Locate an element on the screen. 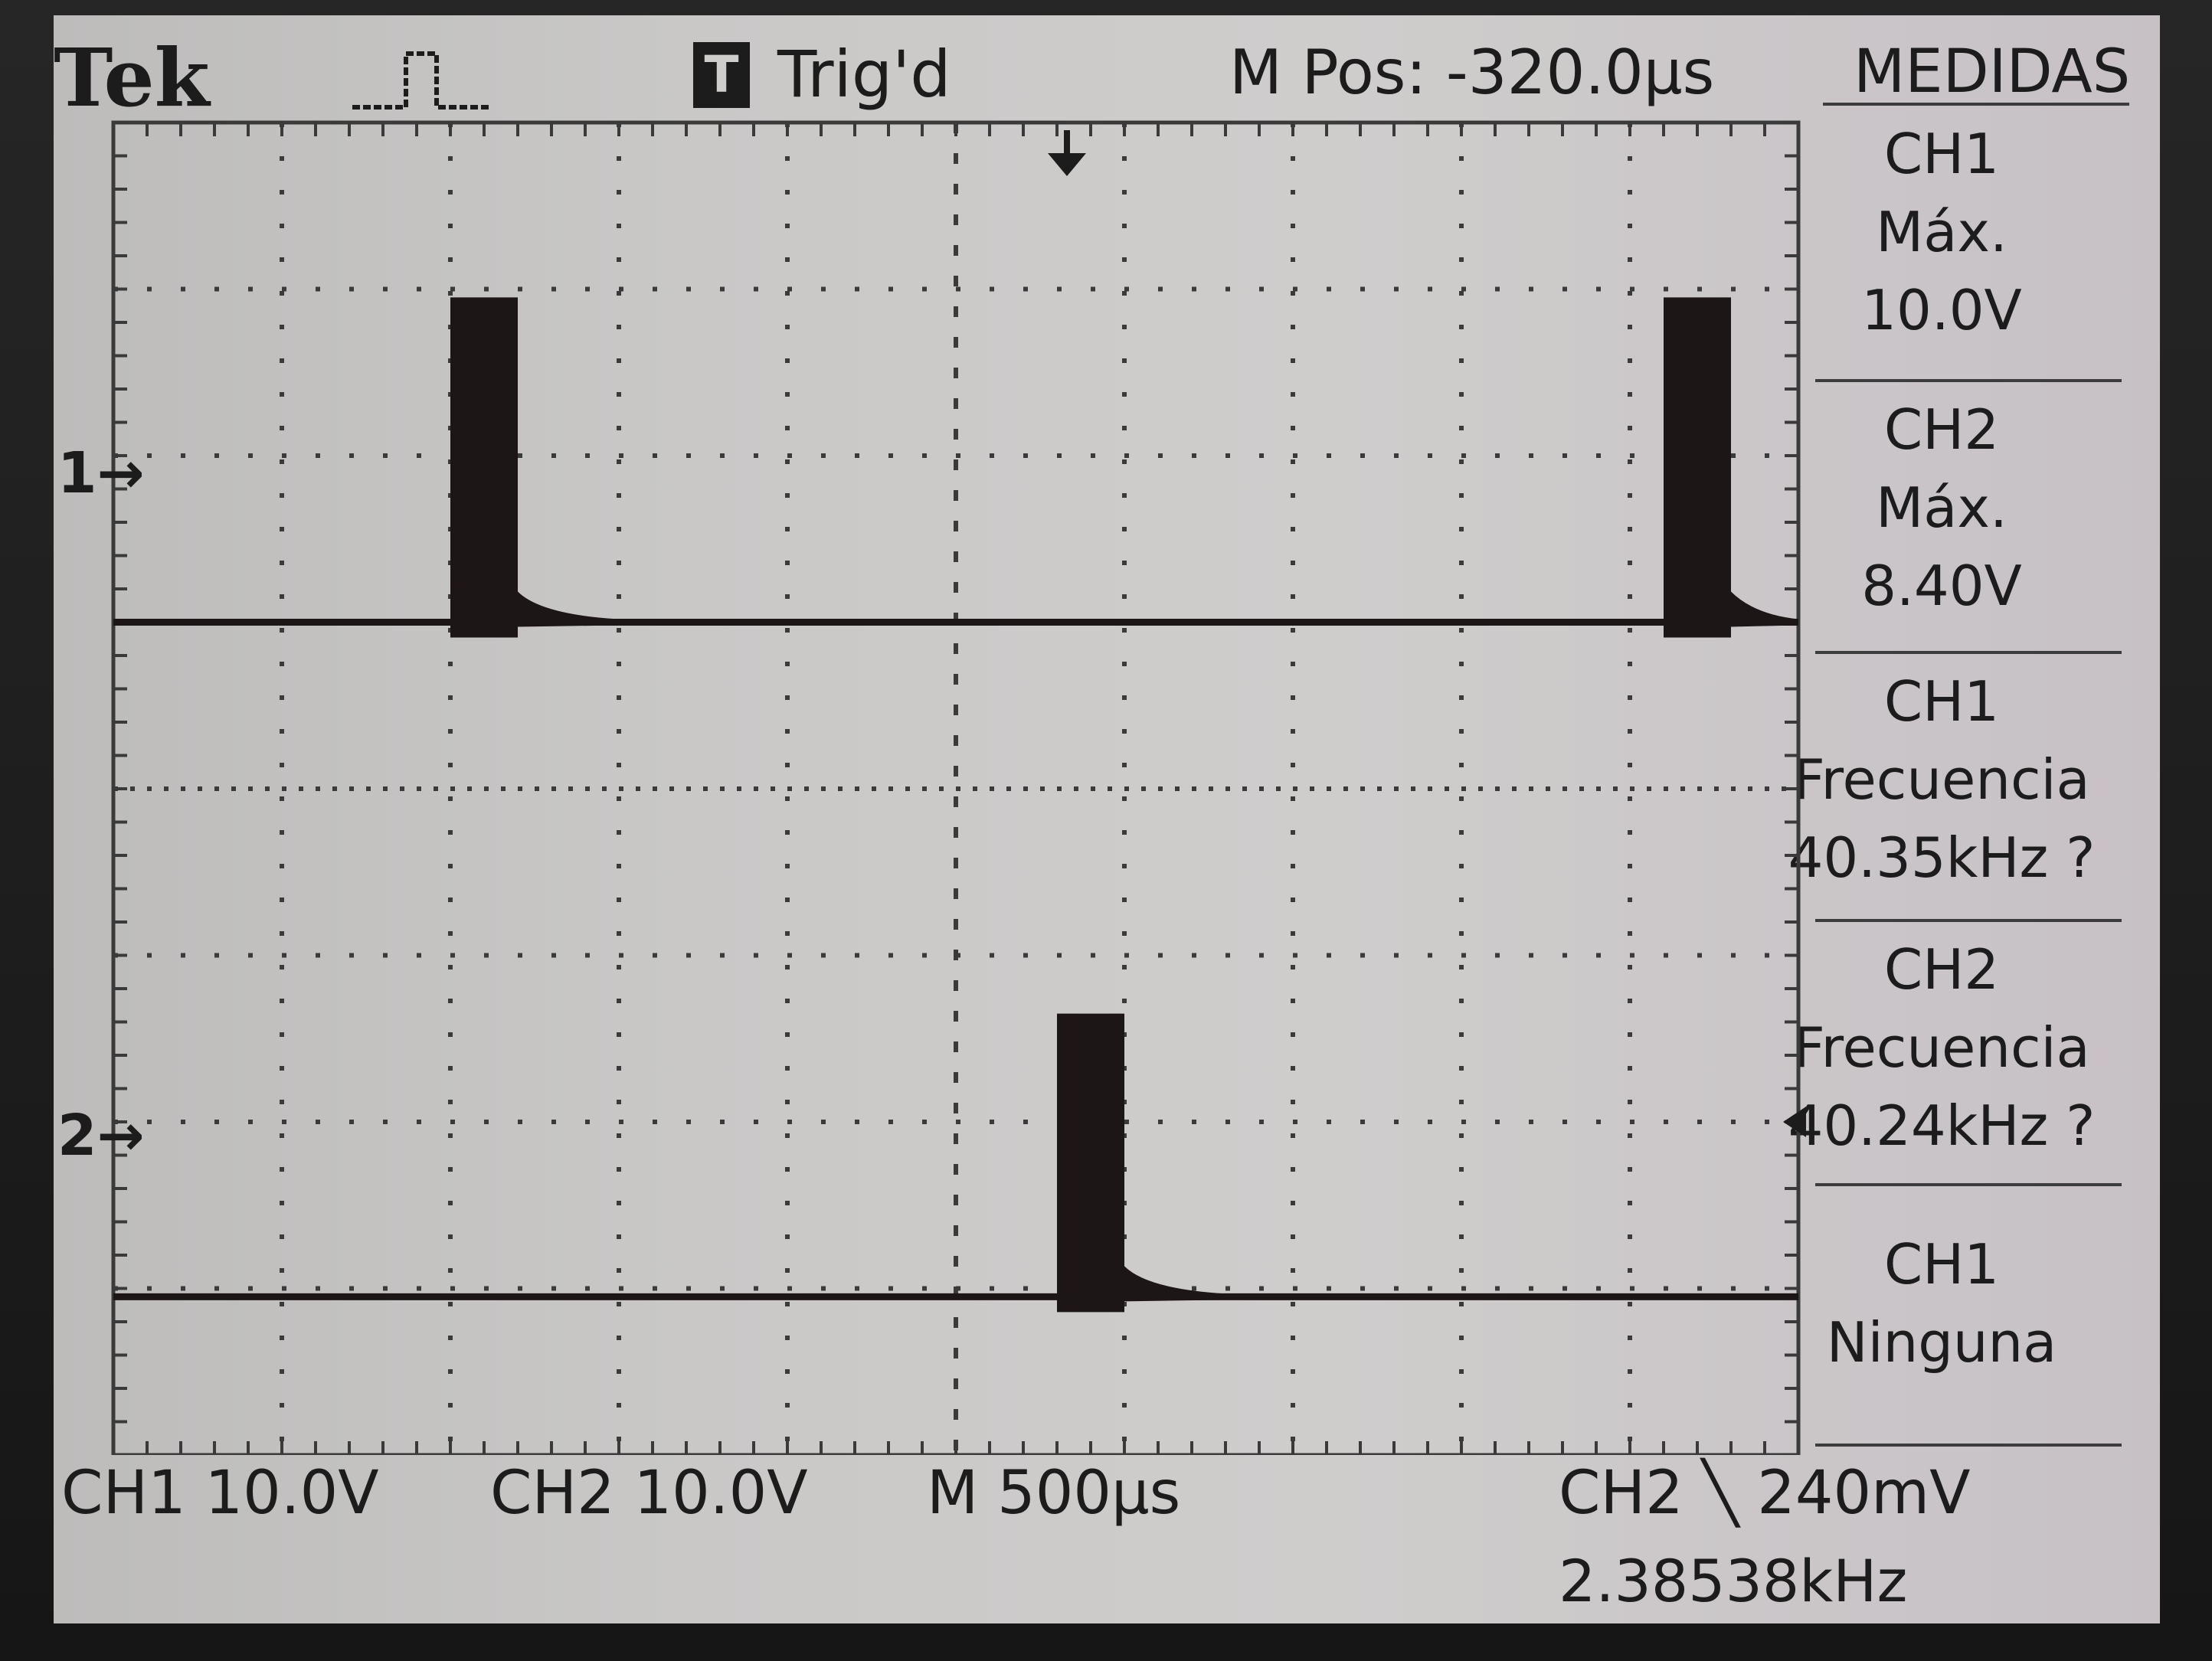  ch2-burst-tail is located at coordinates (1175, 1284).